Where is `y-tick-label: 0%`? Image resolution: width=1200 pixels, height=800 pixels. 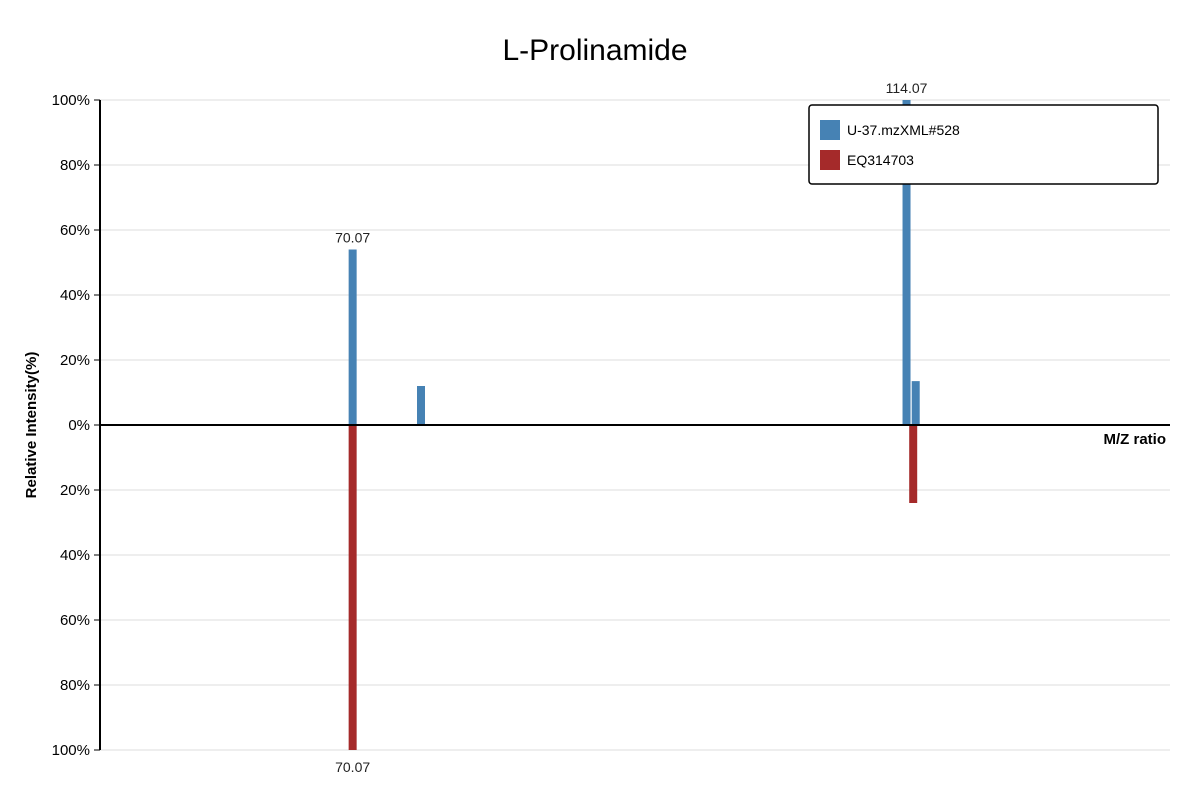
y-tick-label: 0% is located at coordinates (79, 425).